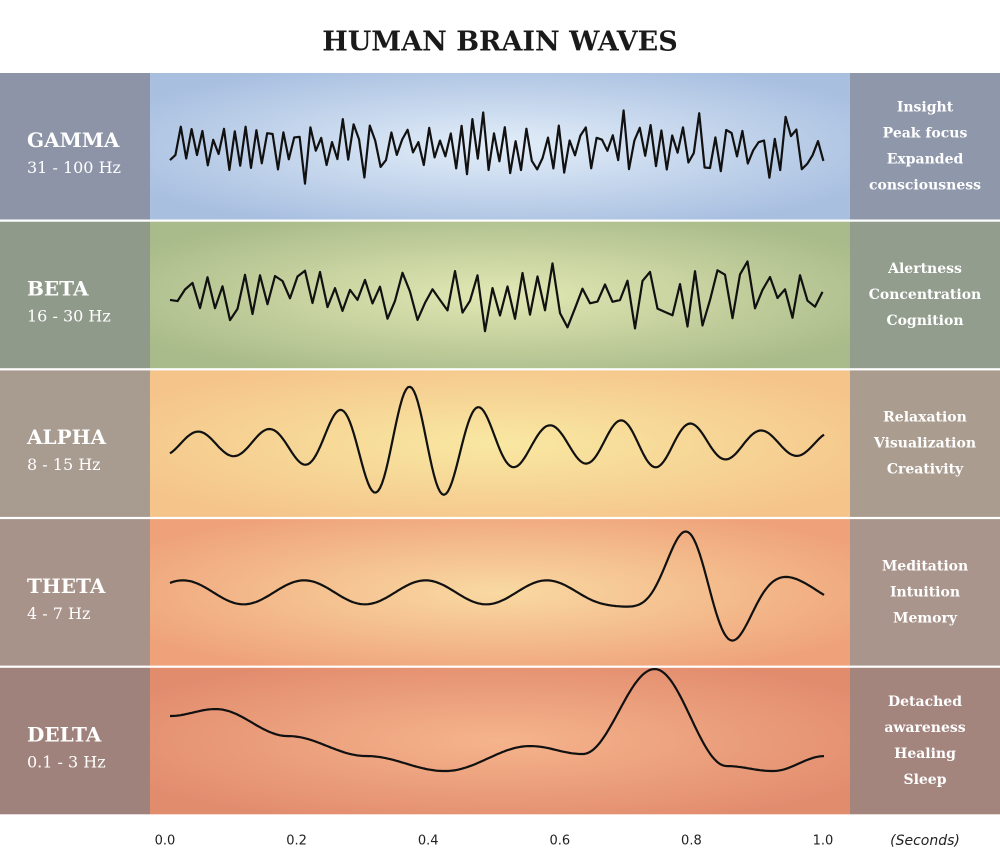 This screenshot has width=1000, height=867. Describe the element at coordinates (823, 841) in the screenshot. I see `axis-tick-label: 1.0` at that location.